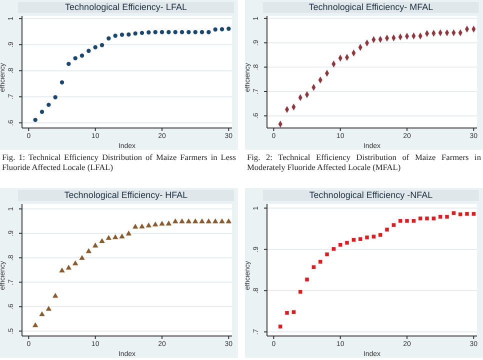 Image resolution: width=483 pixels, height=360 pixels. What do you see at coordinates (126, 195) in the screenshot?
I see `chart-title: Technological Efficiency- HFAL` at bounding box center [126, 195].